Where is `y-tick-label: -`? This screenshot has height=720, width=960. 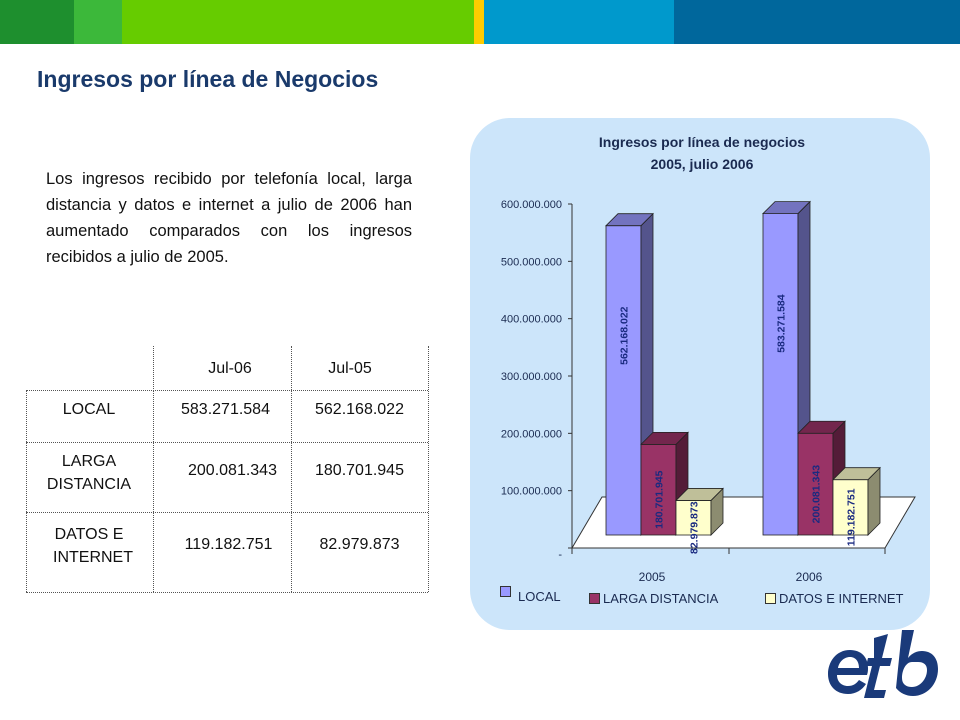 y-tick-label: - is located at coordinates (560, 555).